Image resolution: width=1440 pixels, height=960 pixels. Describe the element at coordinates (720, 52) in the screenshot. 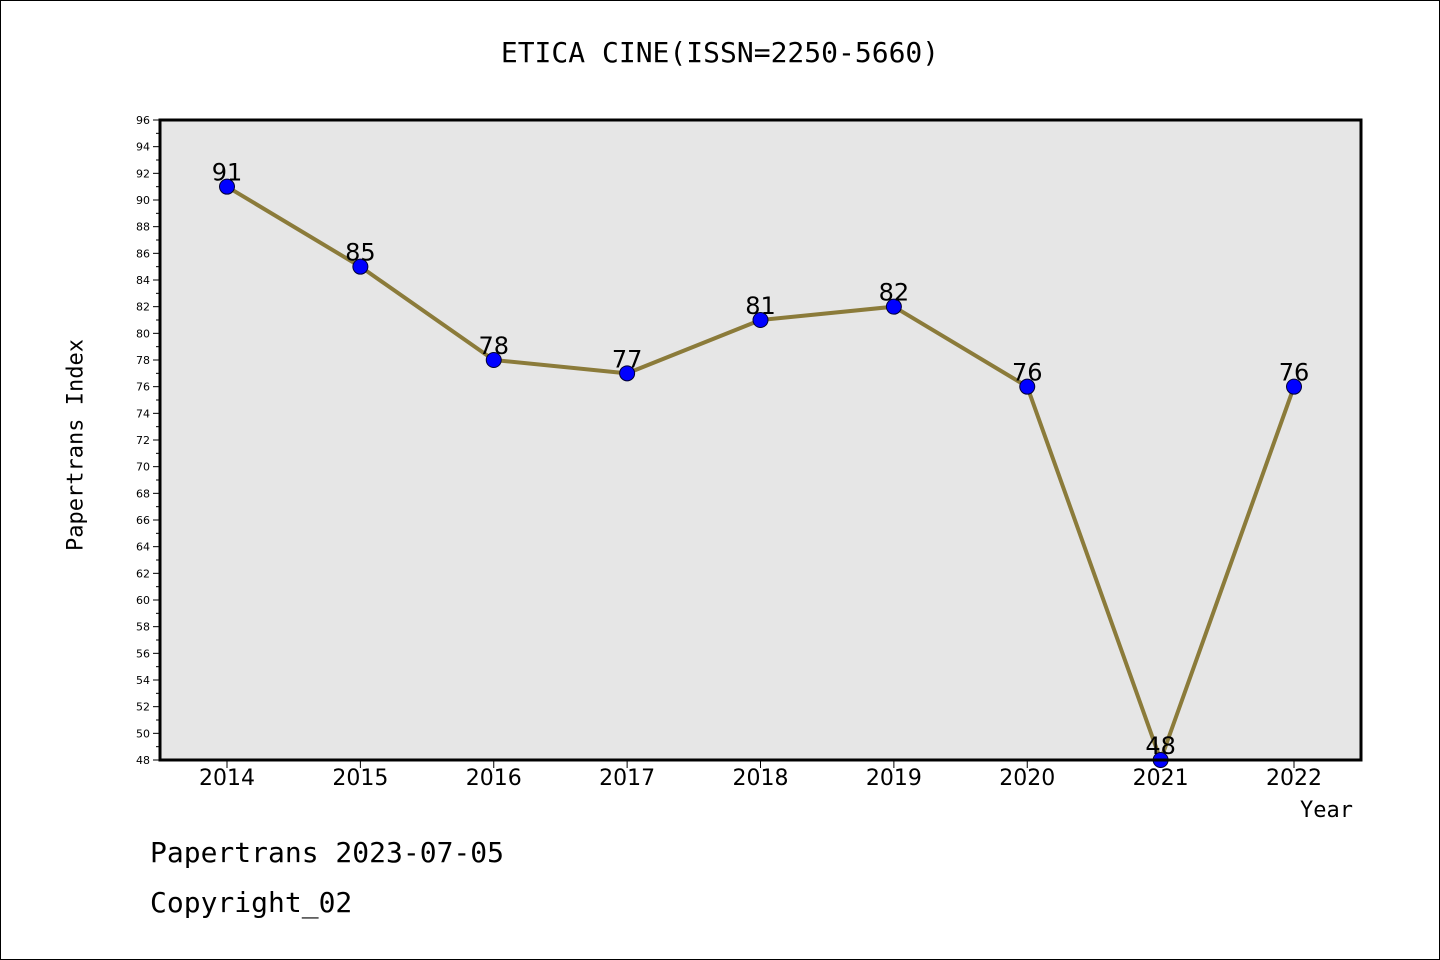

I see `chart-title: ETICA CINE(ISSN=2250-5660)` at that location.